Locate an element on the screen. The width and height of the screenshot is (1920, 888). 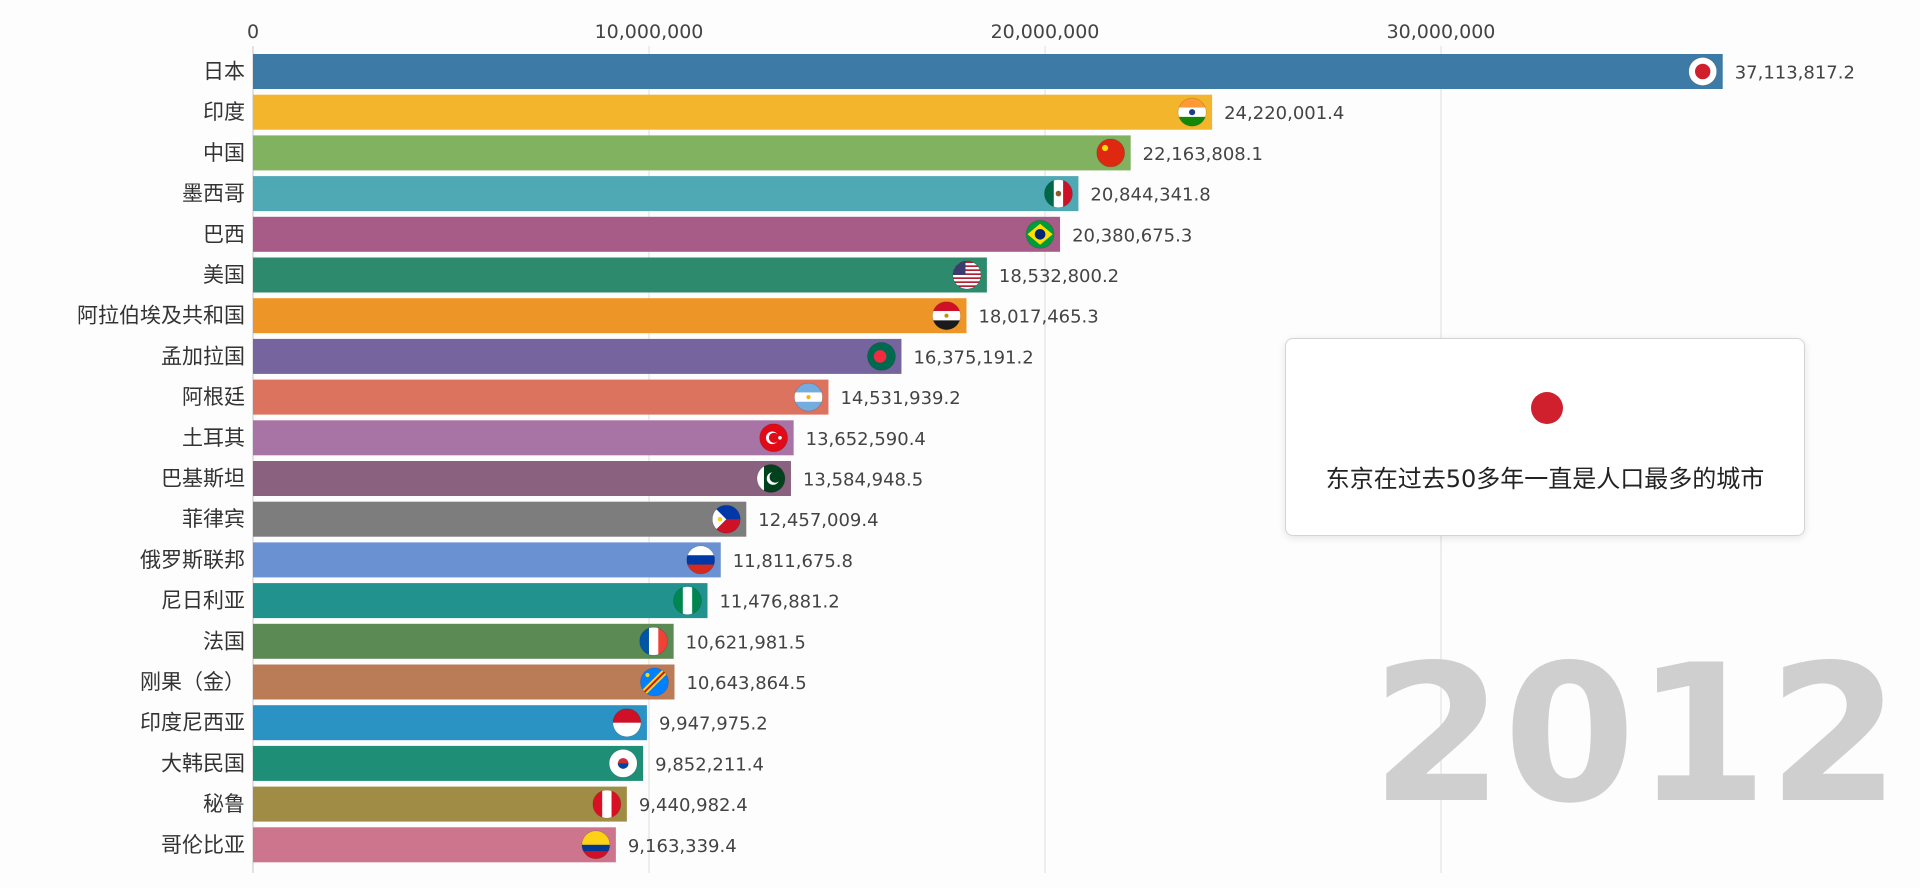
category-label: 菲律宾 is located at coordinates (213, 519).